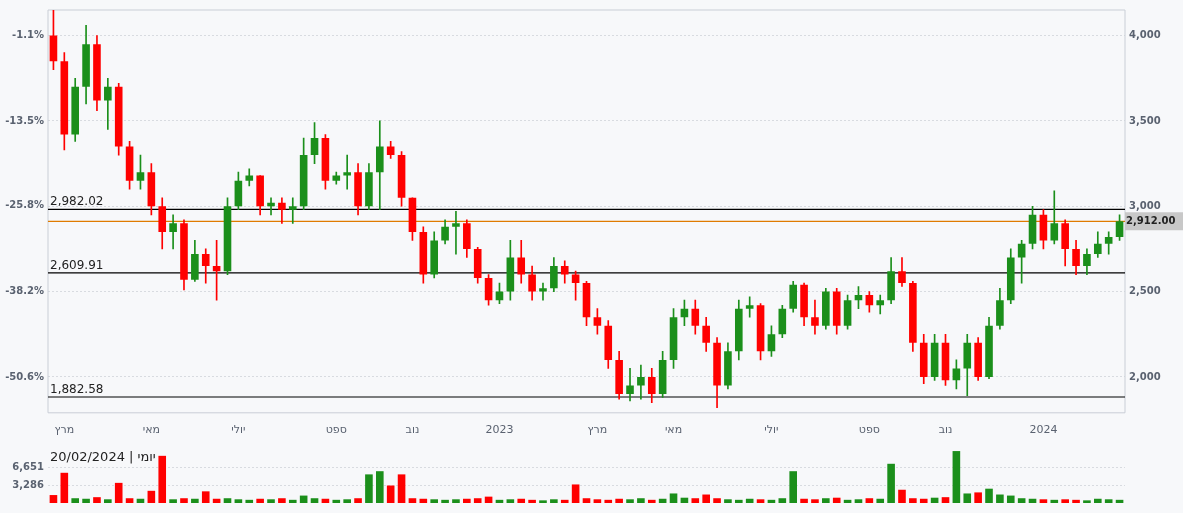  I want to click on ref-line-label: 2,982.02, so click(77, 201).